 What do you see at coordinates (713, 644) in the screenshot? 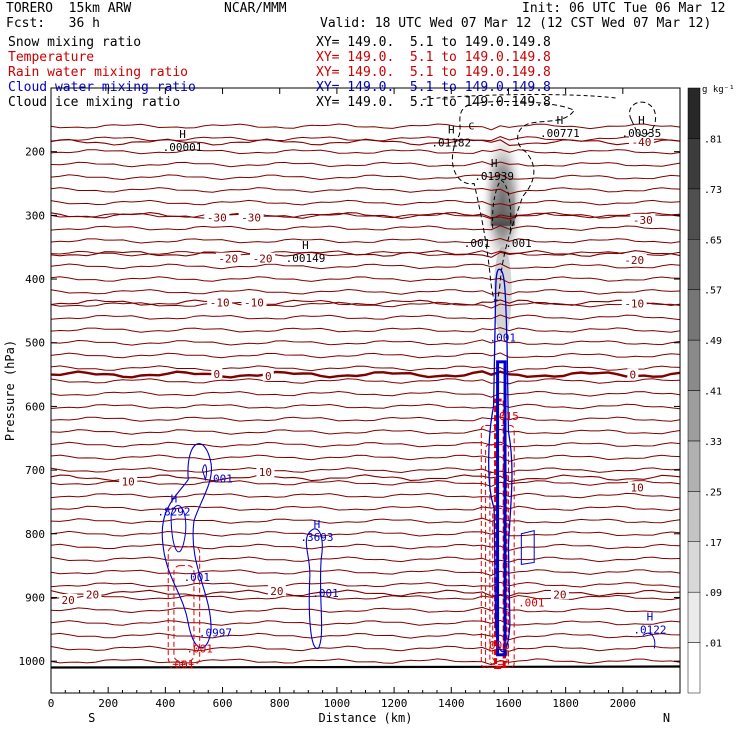
I see `colorbar-label: .01` at bounding box center [713, 644].